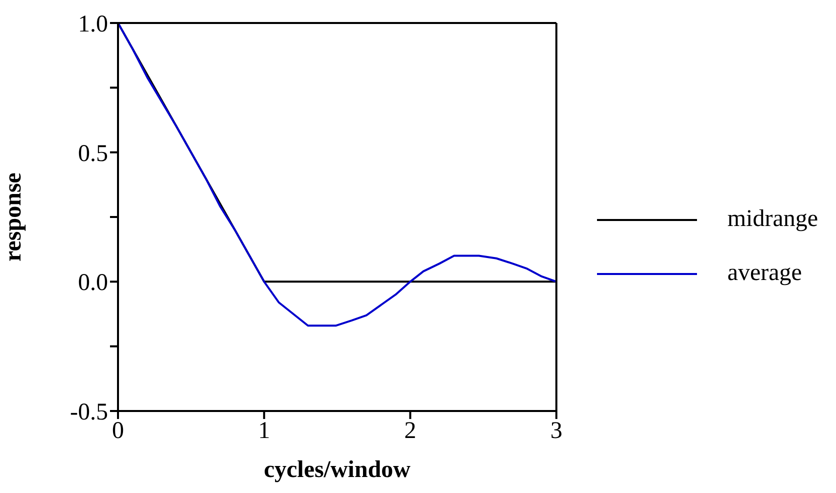 This screenshot has width=836, height=493. What do you see at coordinates (264, 431) in the screenshot?
I see `x-tick-label: 1` at bounding box center [264, 431].